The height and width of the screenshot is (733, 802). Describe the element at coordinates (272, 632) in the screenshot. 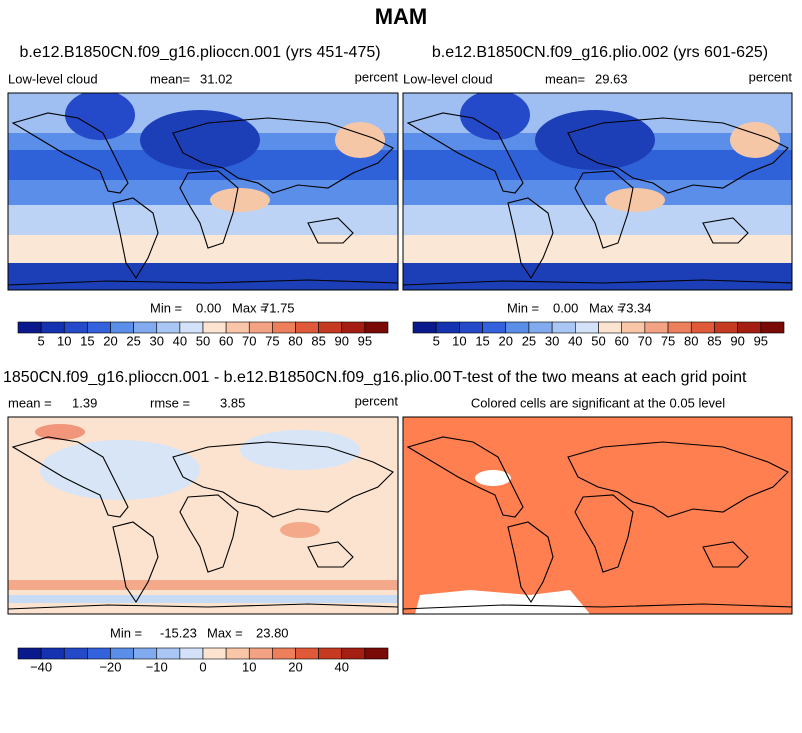

I see `max-value: 23.80` at that location.